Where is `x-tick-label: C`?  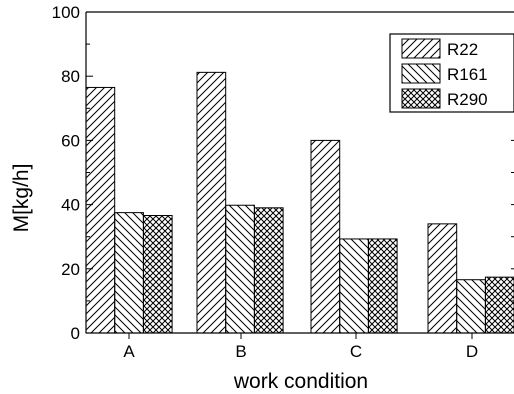 x-tick-label: C is located at coordinates (356, 351).